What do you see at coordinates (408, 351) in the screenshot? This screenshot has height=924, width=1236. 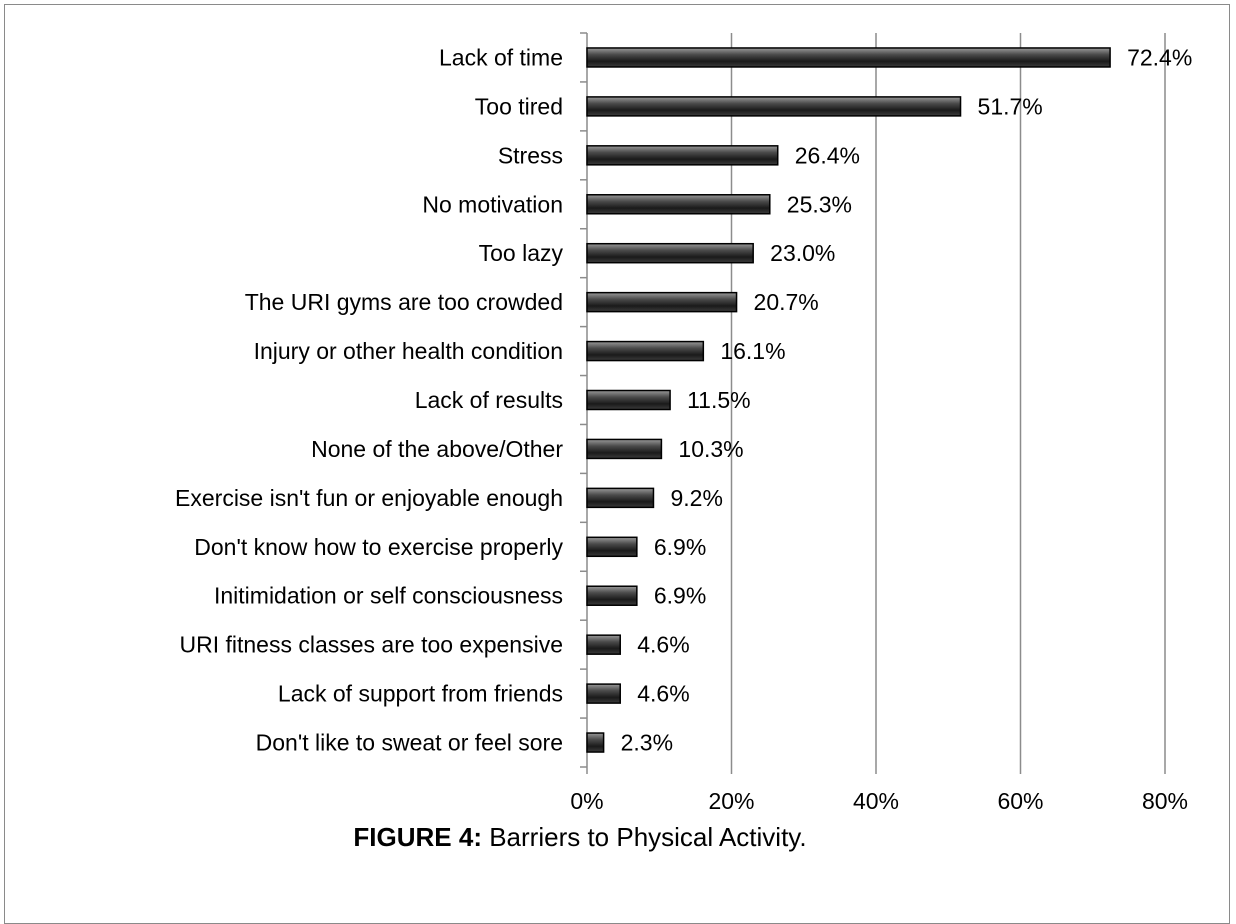 I see `category-label: Injury or other health condition` at bounding box center [408, 351].